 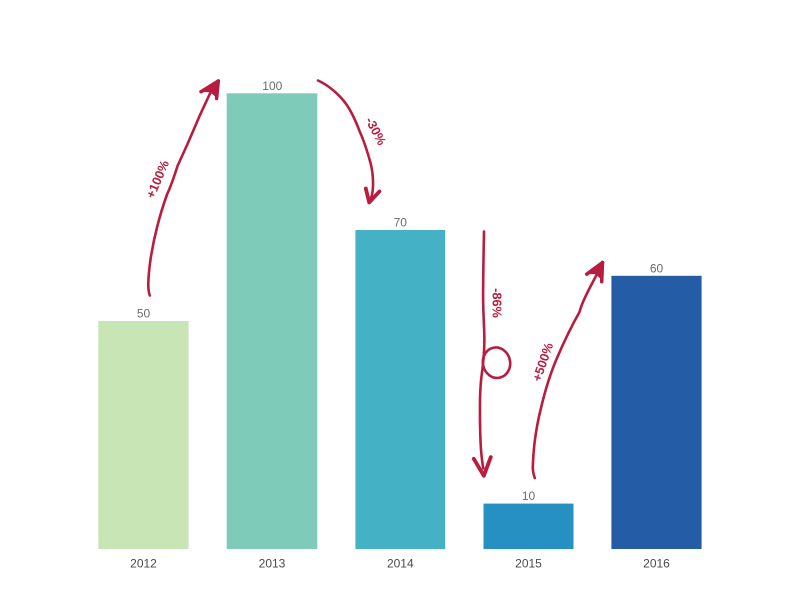 What do you see at coordinates (272, 86) in the screenshot?
I see `svg-text: 100` at bounding box center [272, 86].